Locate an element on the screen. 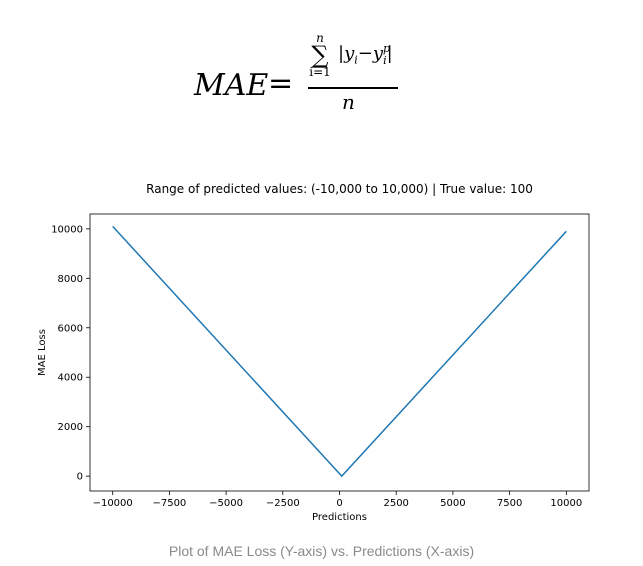 This screenshot has height=566, width=643. x-tick-label: 5000 is located at coordinates (452, 503).